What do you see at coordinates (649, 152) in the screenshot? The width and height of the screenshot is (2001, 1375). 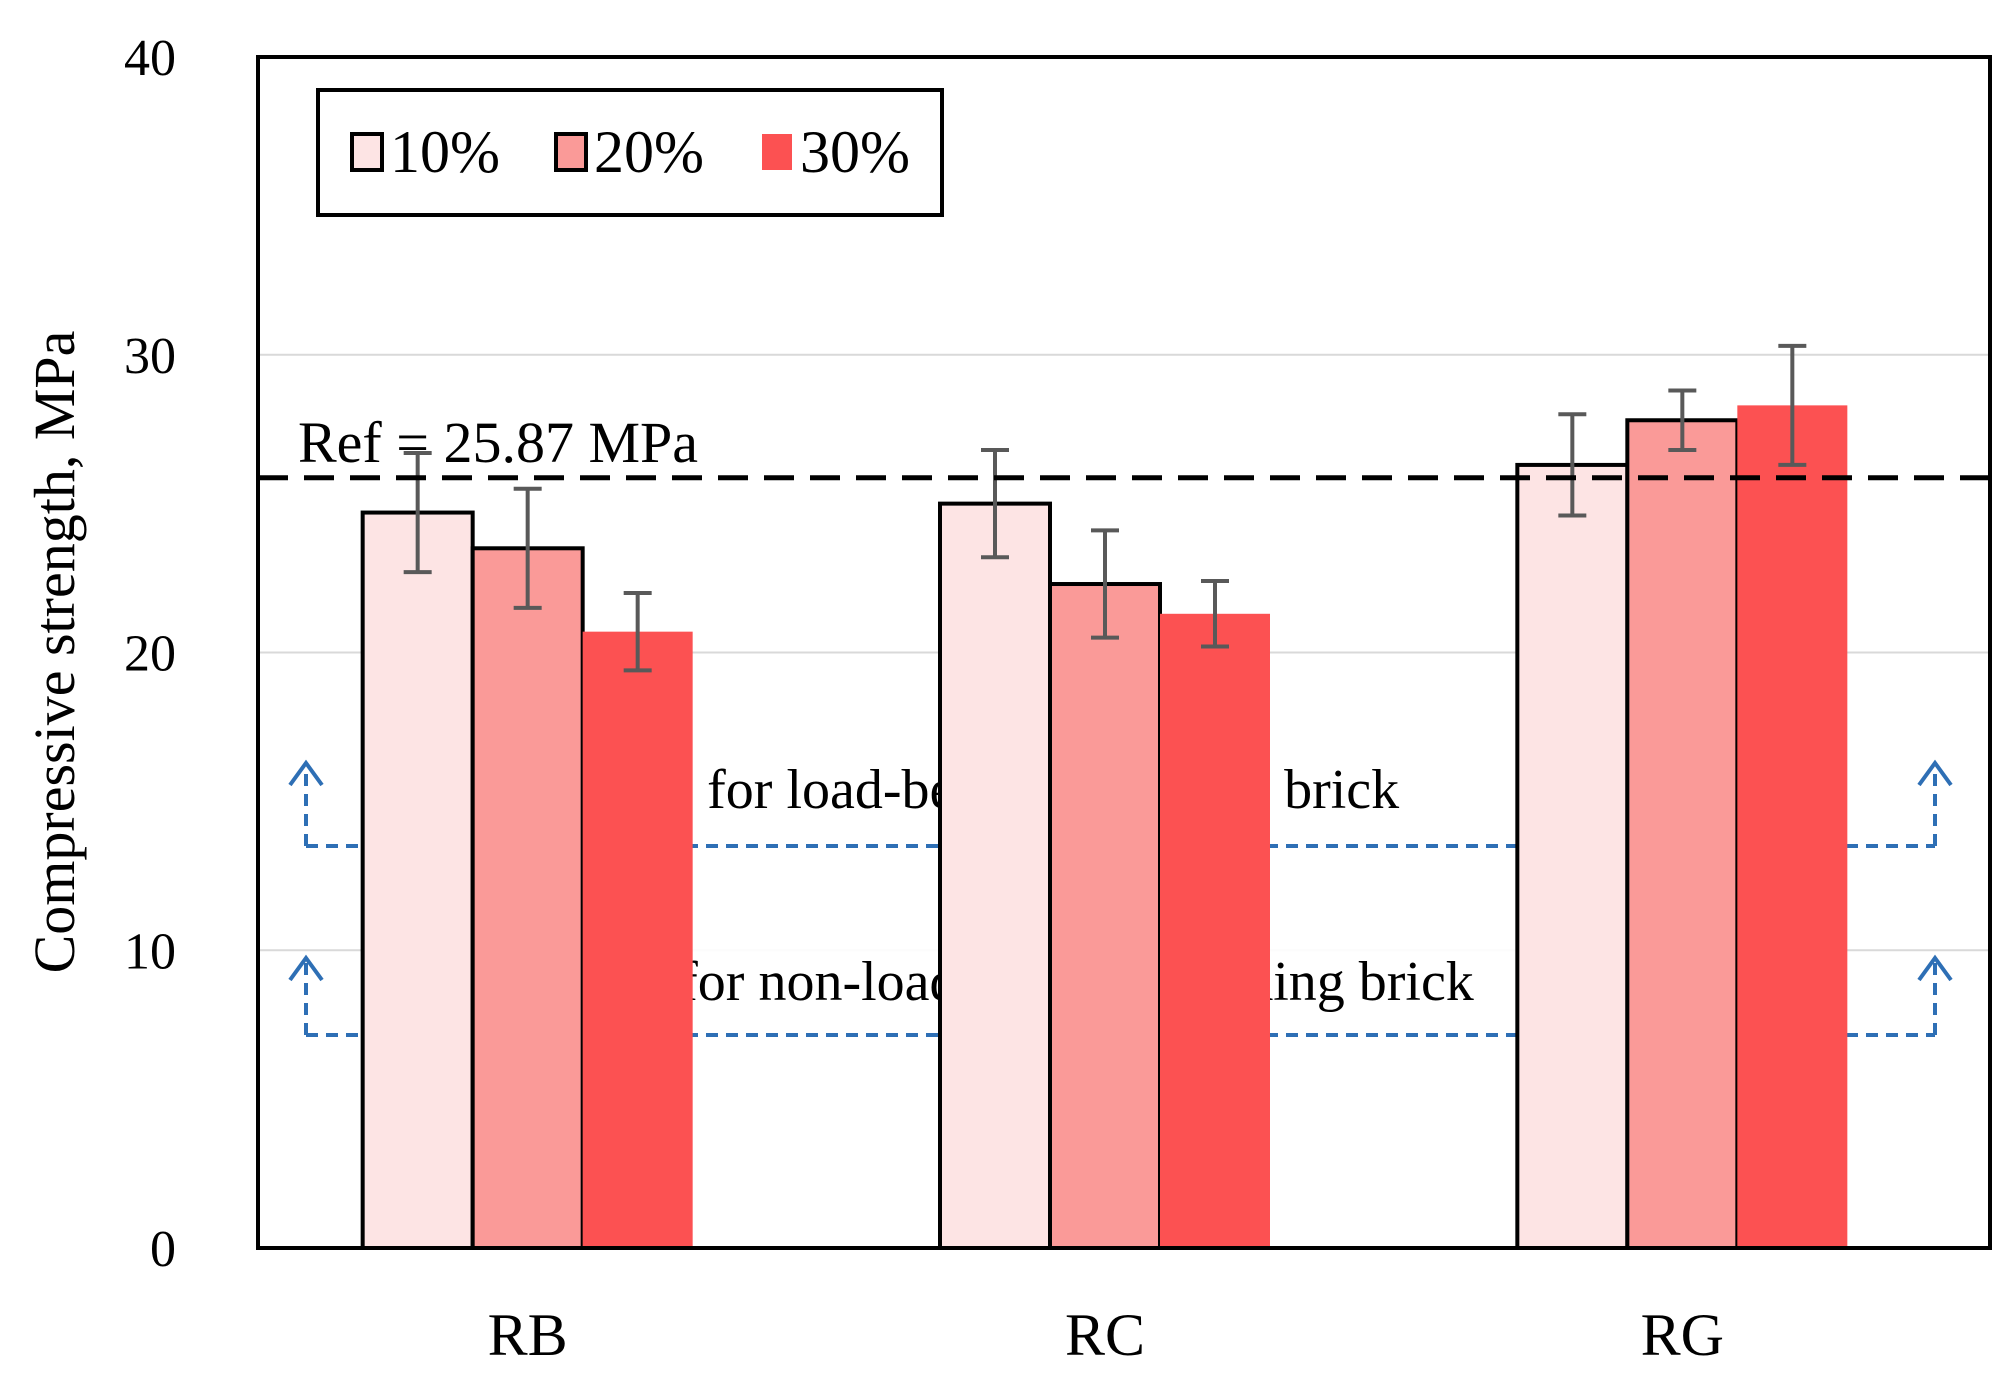 I see `legend-label: 20%` at bounding box center [649, 152].